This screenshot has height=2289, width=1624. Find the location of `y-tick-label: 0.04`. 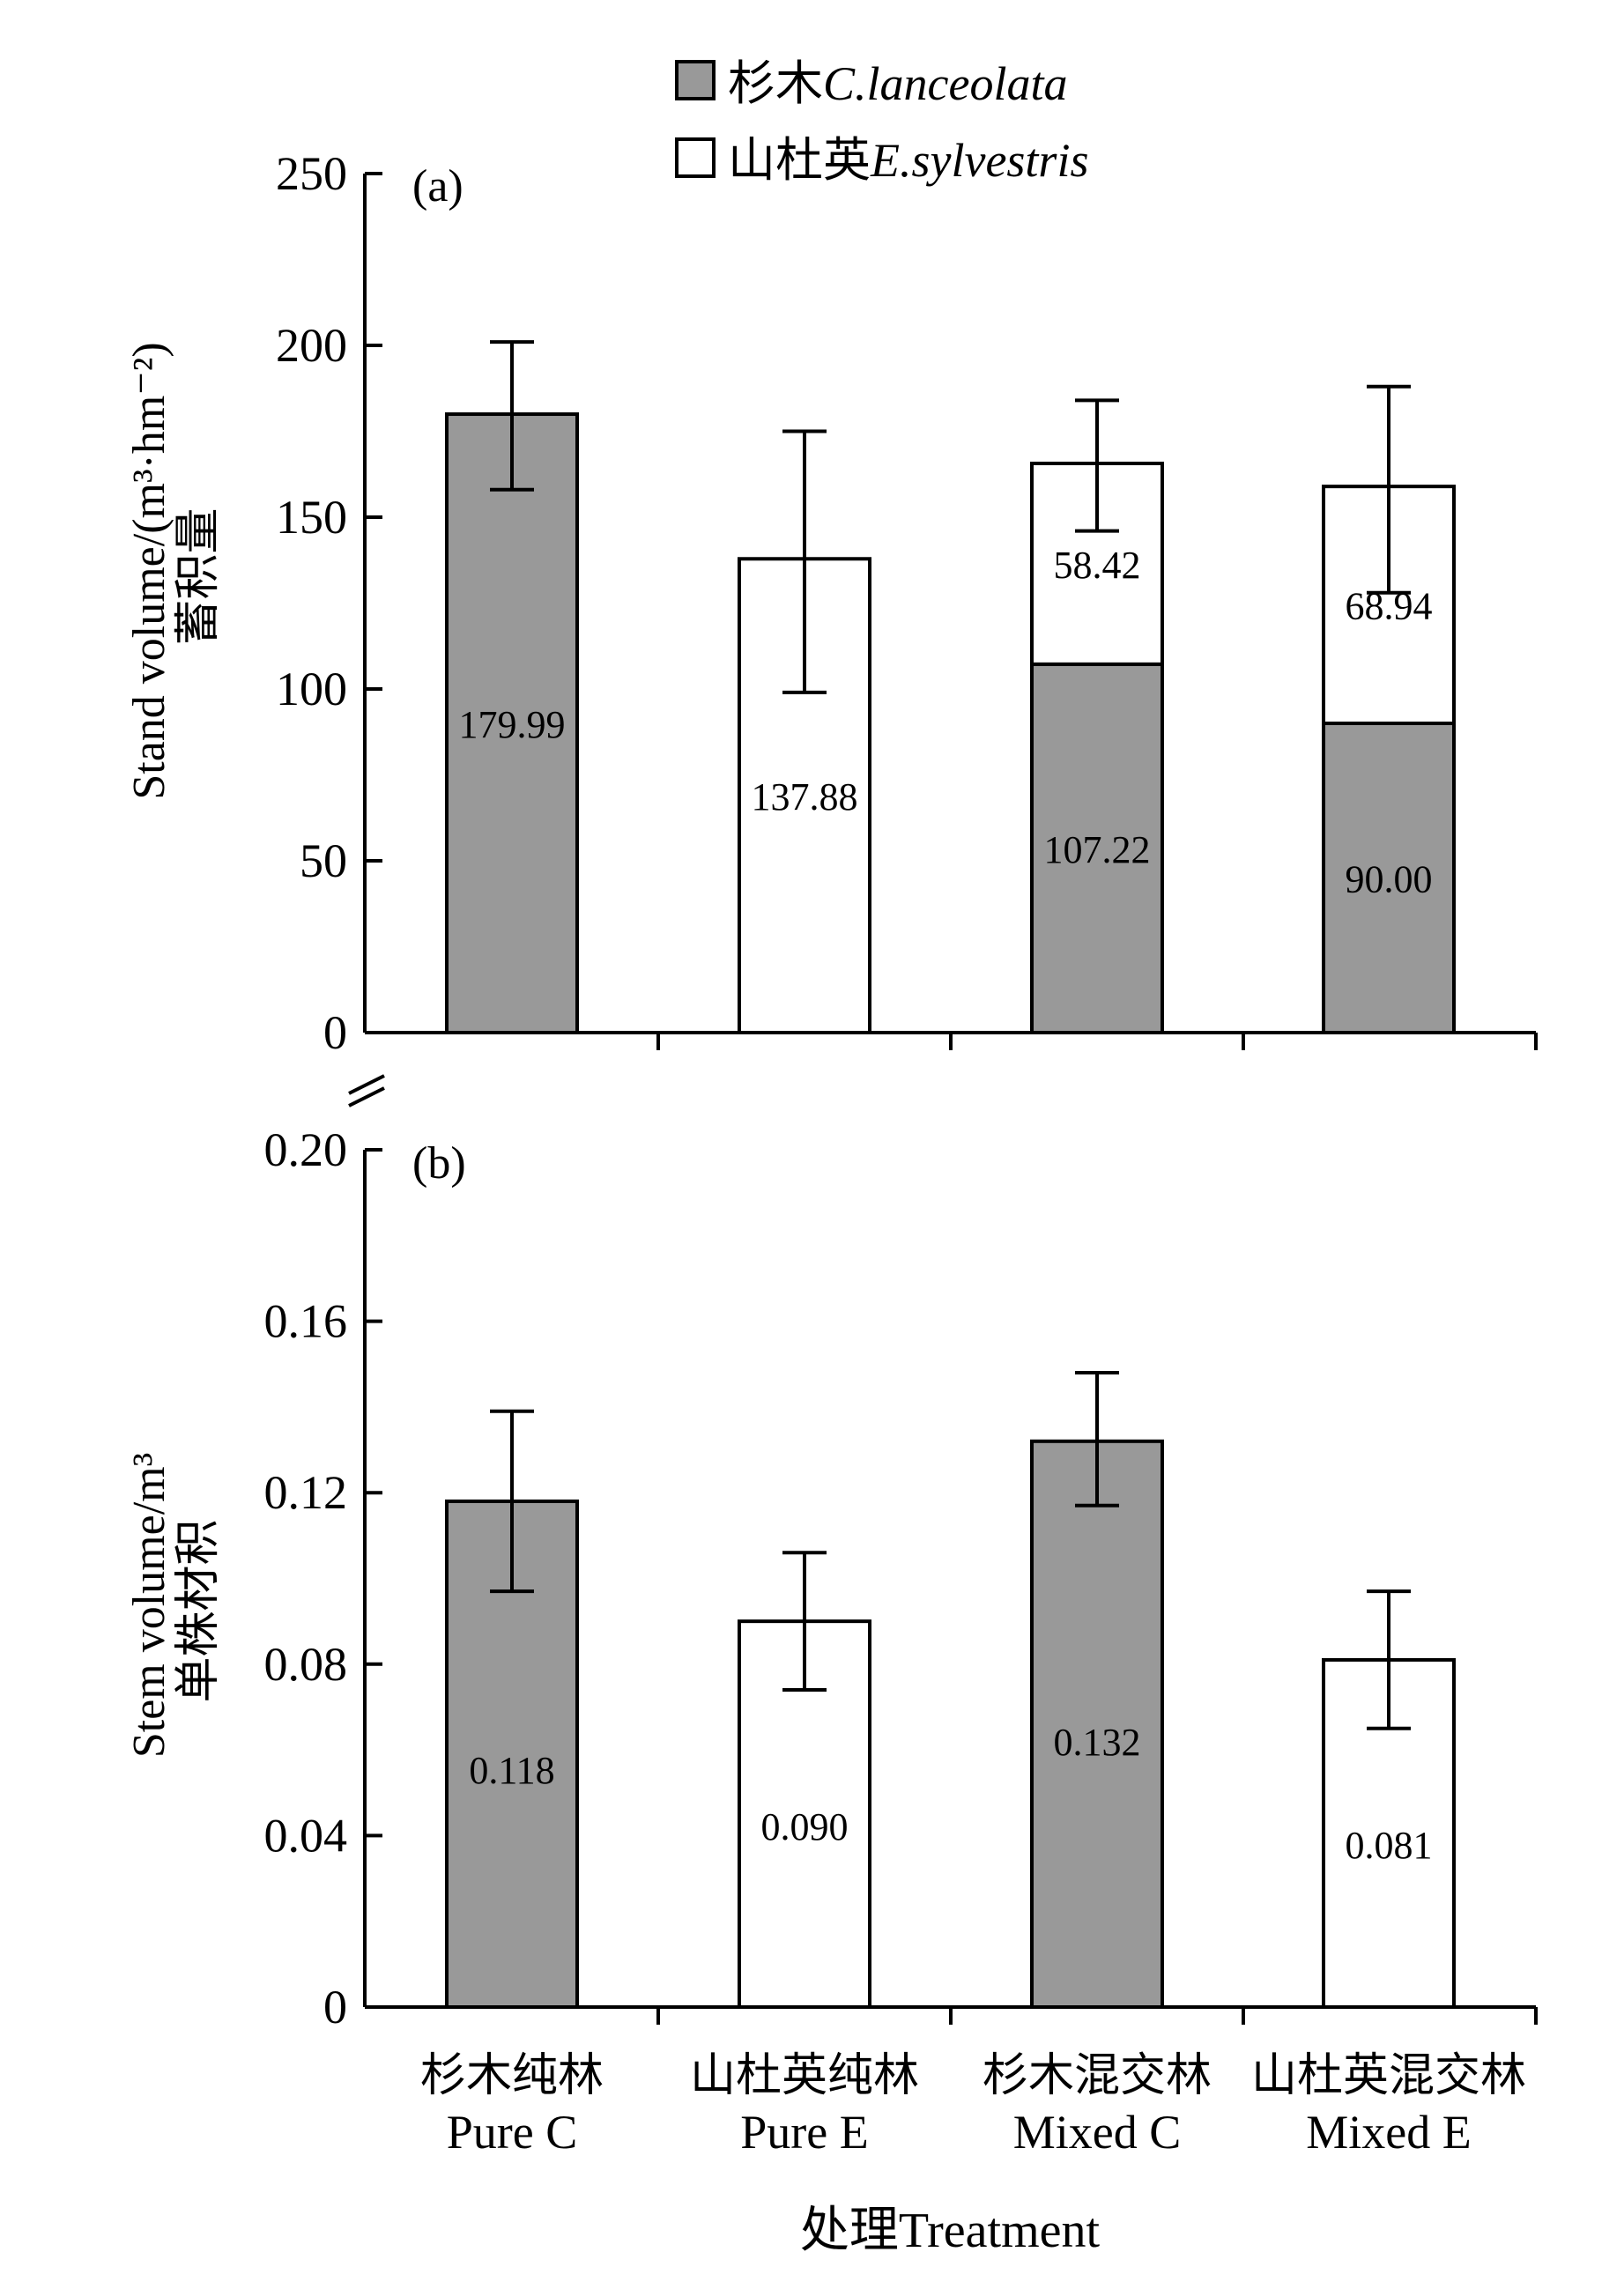

y-tick-label: 0.04 is located at coordinates (306, 1835).